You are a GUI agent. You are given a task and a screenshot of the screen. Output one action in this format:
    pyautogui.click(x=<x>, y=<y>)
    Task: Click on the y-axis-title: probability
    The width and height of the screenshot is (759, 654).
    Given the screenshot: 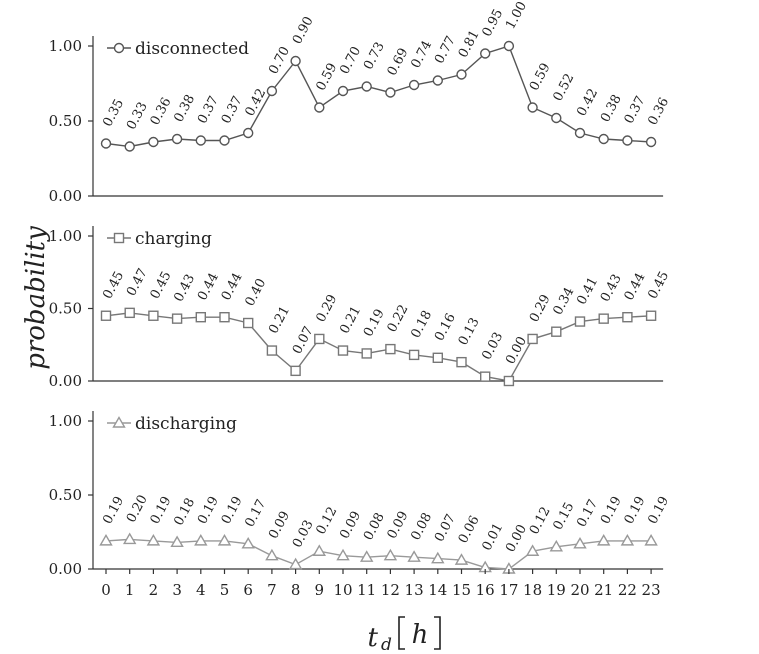 What is the action you would take?
    pyautogui.click(x=36, y=298)
    